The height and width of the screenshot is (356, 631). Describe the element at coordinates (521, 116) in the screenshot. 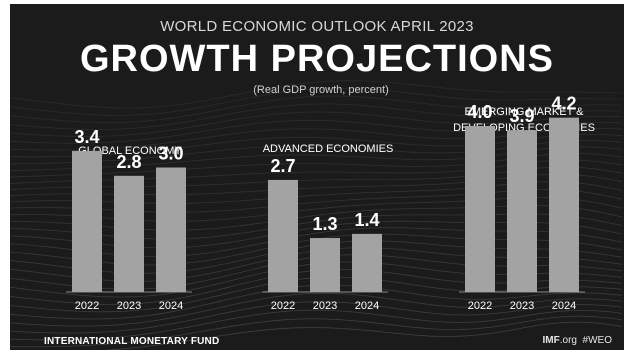

I see `data-label: 3.9` at that location.